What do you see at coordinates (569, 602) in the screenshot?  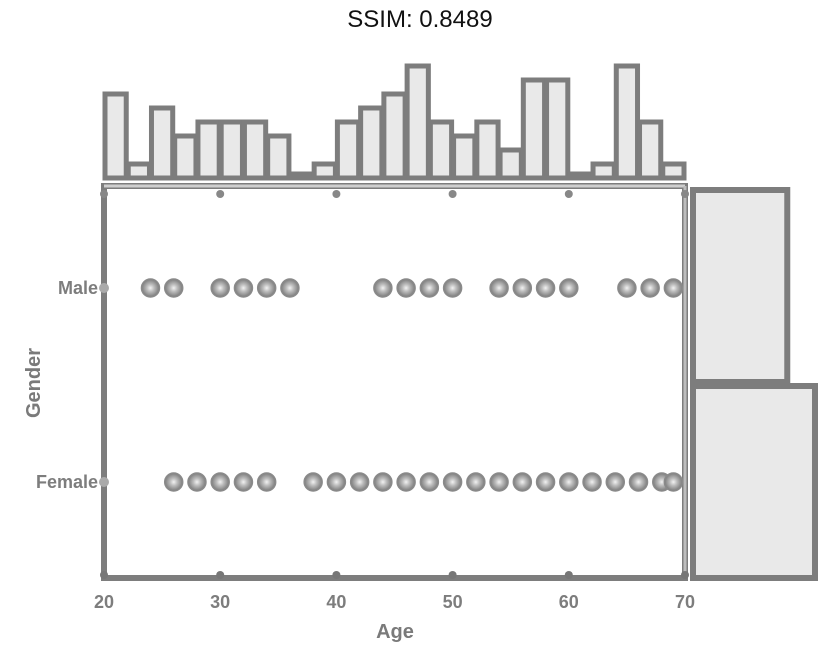 I see `x-tick-label: 60` at bounding box center [569, 602].